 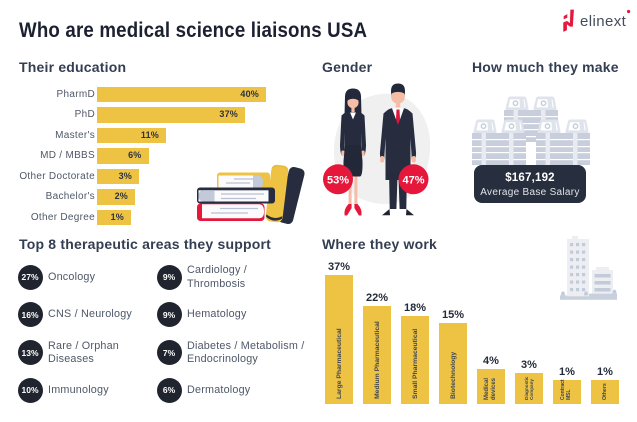 What do you see at coordinates (603, 21) in the screenshot?
I see `svg-text: elinext` at bounding box center [603, 21].